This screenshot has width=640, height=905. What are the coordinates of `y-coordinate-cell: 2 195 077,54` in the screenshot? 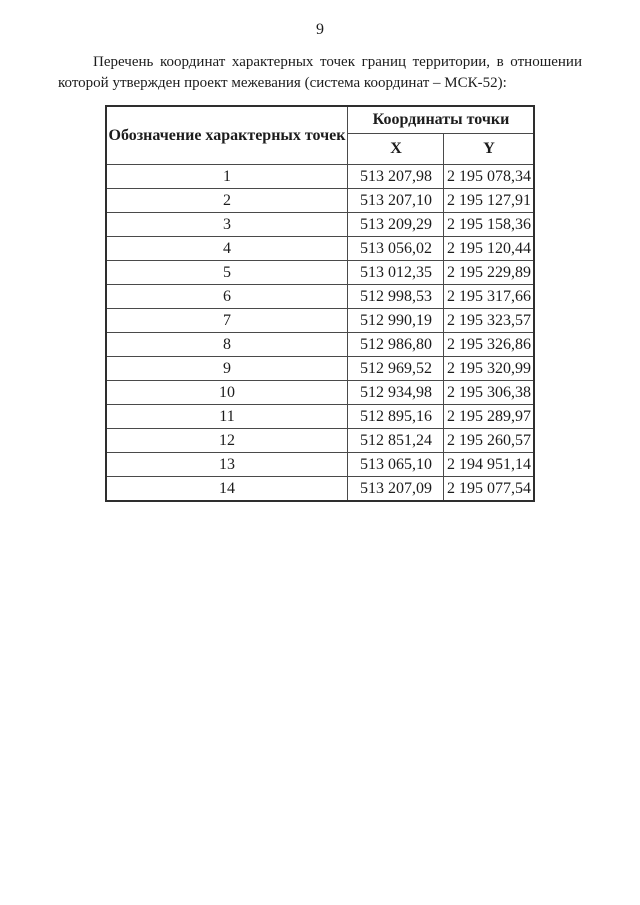 It's located at (489, 489).